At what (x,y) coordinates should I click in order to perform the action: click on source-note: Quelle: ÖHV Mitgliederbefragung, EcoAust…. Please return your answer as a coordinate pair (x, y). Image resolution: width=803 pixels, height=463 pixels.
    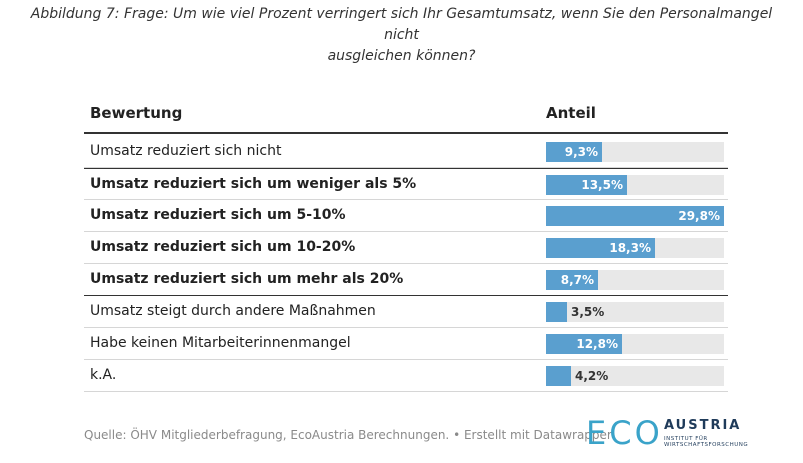
    Looking at the image, I should click on (348, 435).